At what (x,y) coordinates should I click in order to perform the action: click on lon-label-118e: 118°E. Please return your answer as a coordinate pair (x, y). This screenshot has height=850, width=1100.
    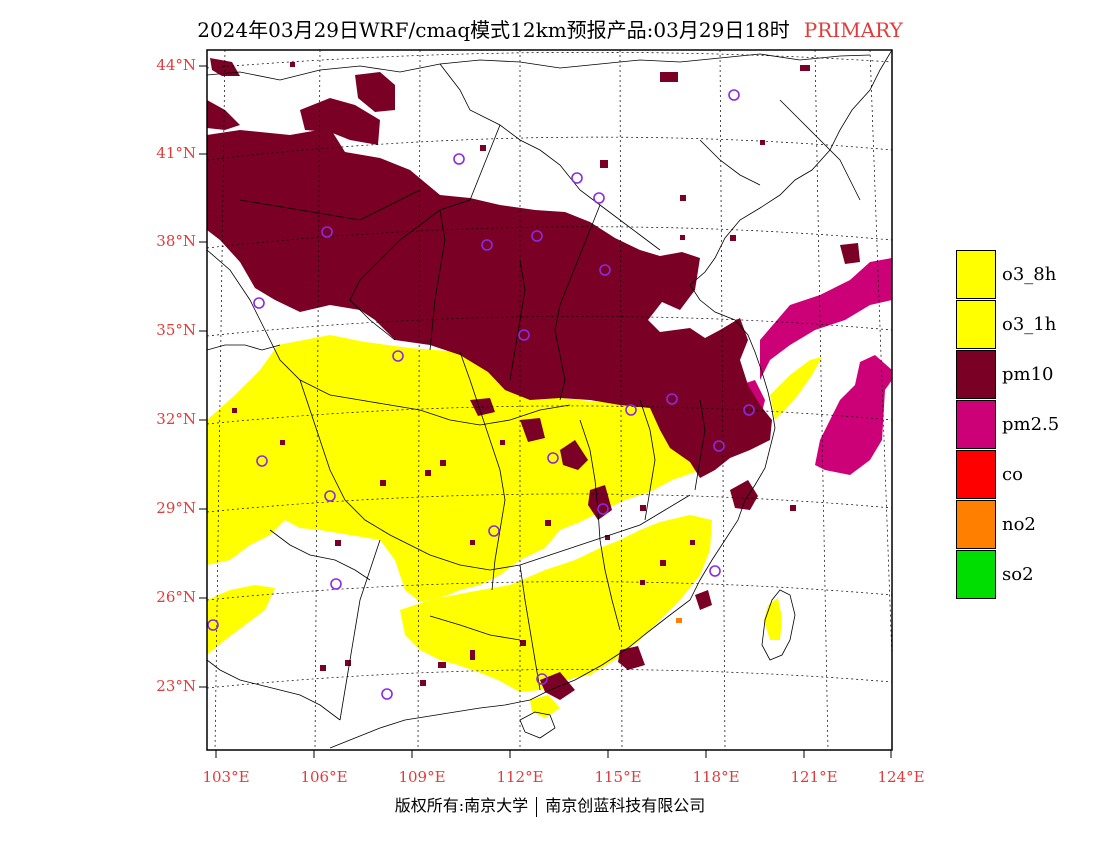
    Looking at the image, I should click on (716, 777).